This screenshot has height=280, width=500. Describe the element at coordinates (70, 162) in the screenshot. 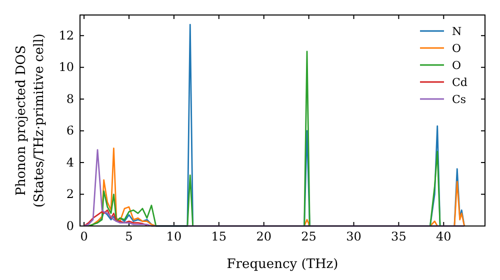

I see `y-tick-label: 4` at that location.